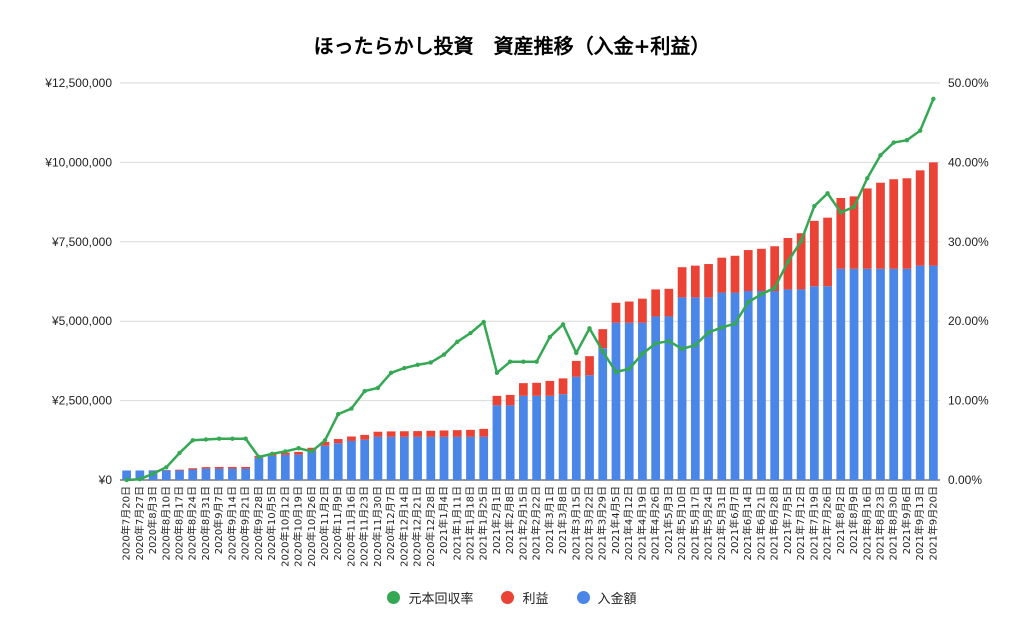  What do you see at coordinates (734, 520) in the screenshot?
I see `x-tick-label: 2021年6月7日` at bounding box center [734, 520].